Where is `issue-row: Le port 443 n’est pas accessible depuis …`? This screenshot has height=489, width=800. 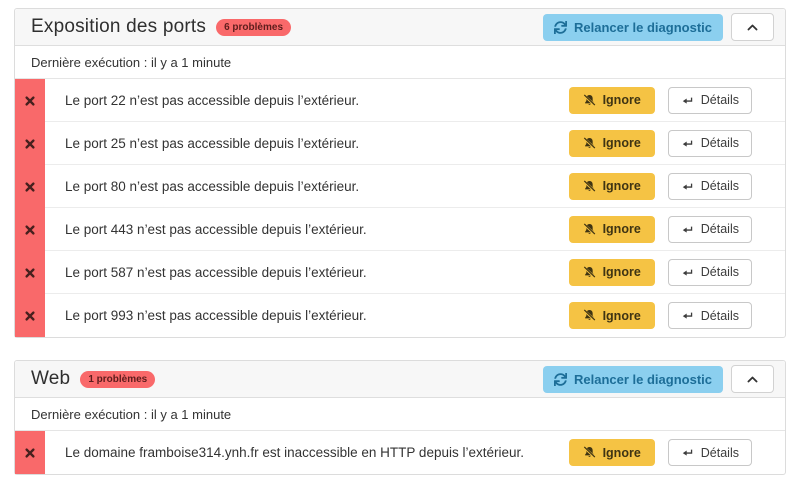
issue-row: Le port 443 n’est pas accessible depuis … is located at coordinates (400, 229).